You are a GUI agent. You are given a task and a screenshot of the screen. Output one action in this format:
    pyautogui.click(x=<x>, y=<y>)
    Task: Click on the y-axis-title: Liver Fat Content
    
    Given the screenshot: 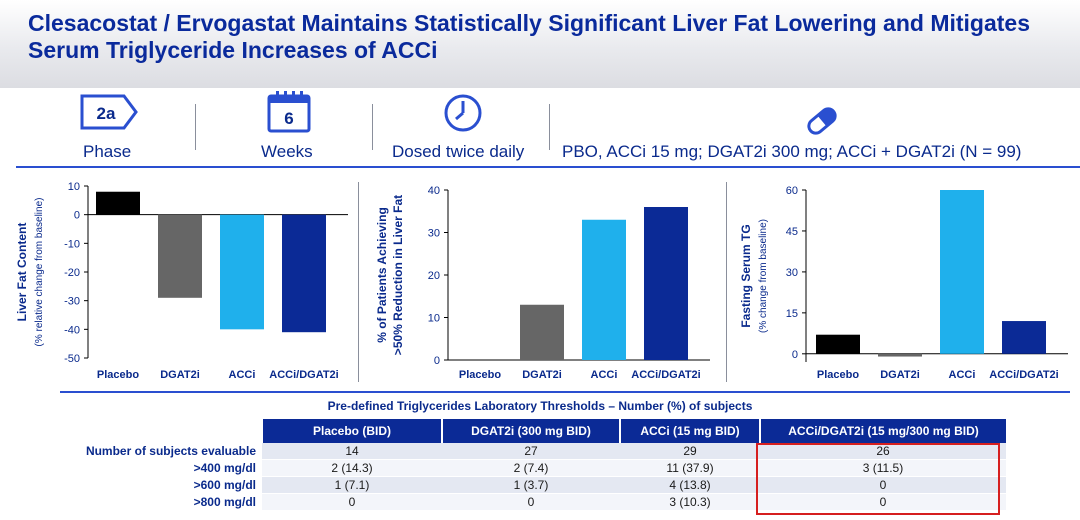 What is the action you would take?
    pyautogui.click(x=22, y=272)
    